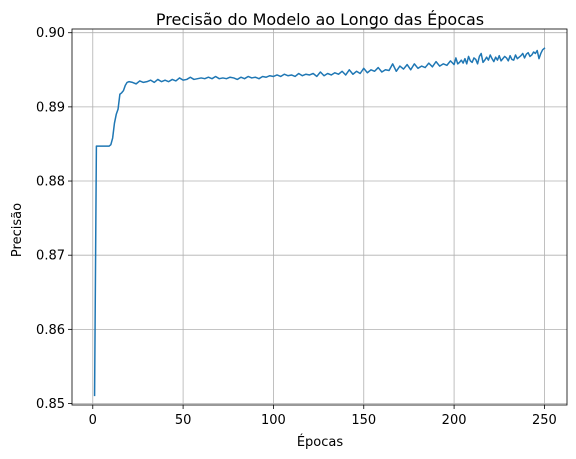 The width and height of the screenshot is (576, 459). I want to click on y-tick-label: 0.90, so click(50, 33).